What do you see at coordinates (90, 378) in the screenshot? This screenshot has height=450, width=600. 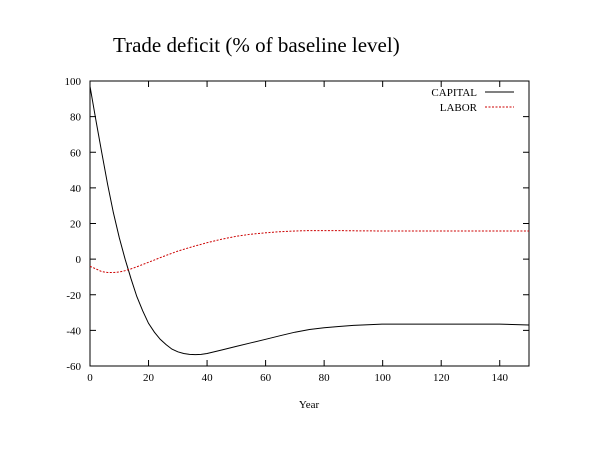 I see `x-tick-label: 0` at bounding box center [90, 378].